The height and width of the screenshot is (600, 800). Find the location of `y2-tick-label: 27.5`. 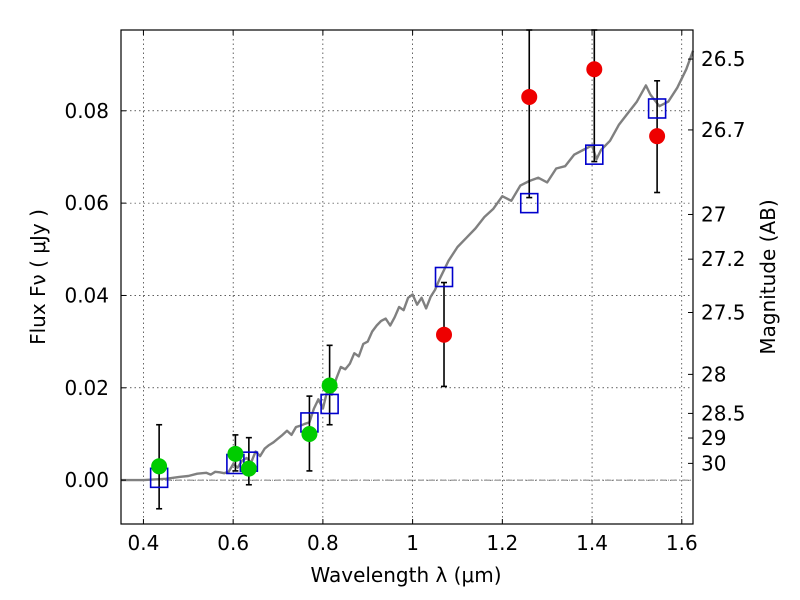

y2-tick-label: 27.5 is located at coordinates (723, 313).